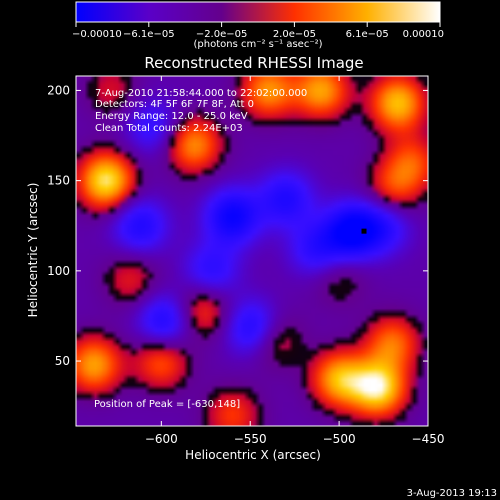  Describe the element at coordinates (171, 116) in the screenshot. I see `annotation-energy: Energy Range: 12.0 - 25.0 keV` at that location.